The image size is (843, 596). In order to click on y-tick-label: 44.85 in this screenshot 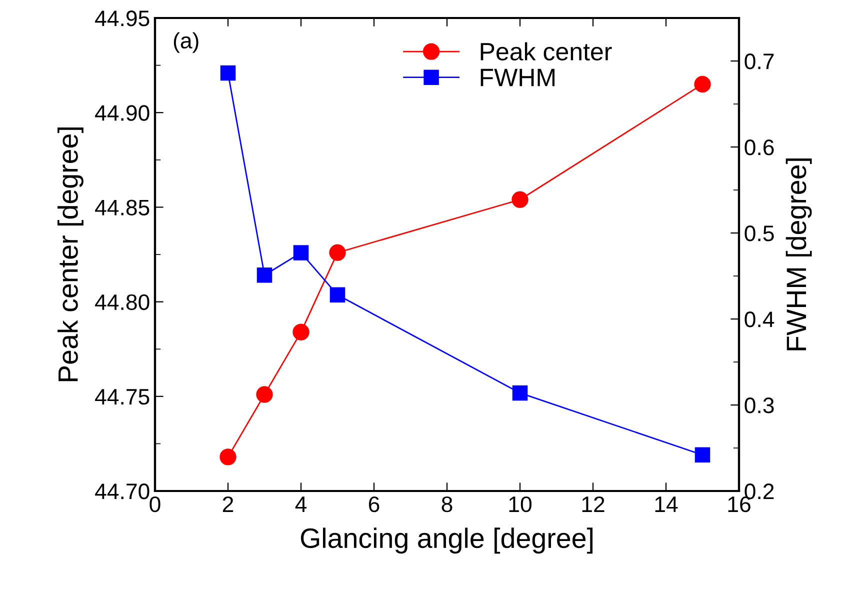, I will do `click(122, 208)`.